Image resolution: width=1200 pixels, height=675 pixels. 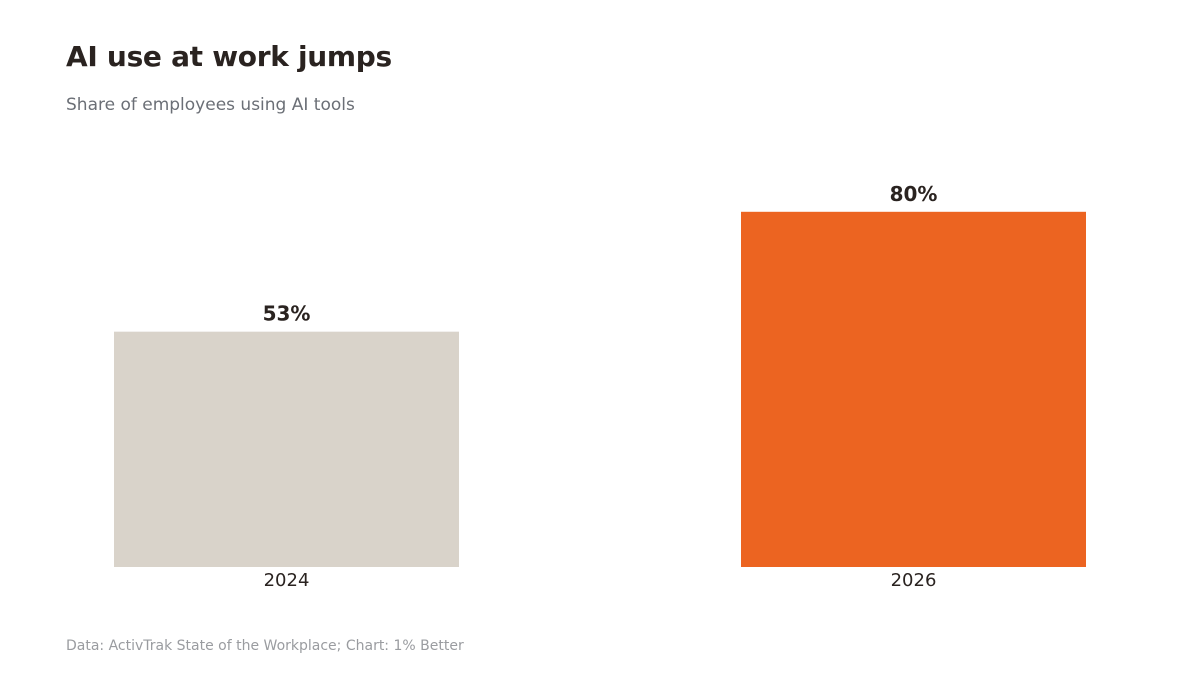 I want to click on bar-2024, so click(x=286, y=449).